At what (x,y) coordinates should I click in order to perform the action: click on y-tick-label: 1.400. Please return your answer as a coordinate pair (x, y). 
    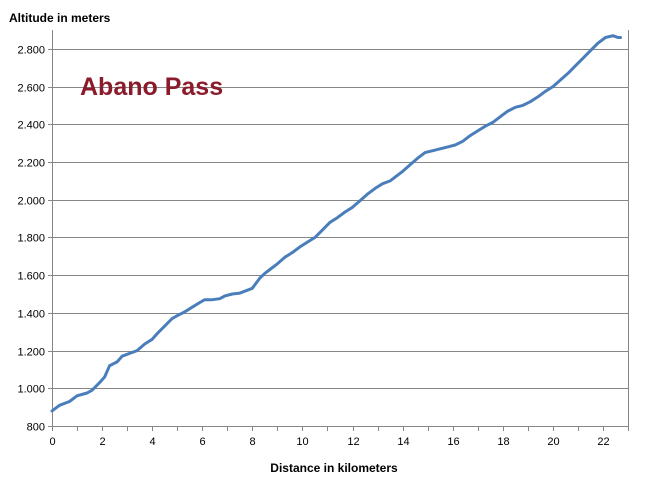
    Looking at the image, I should click on (31, 315).